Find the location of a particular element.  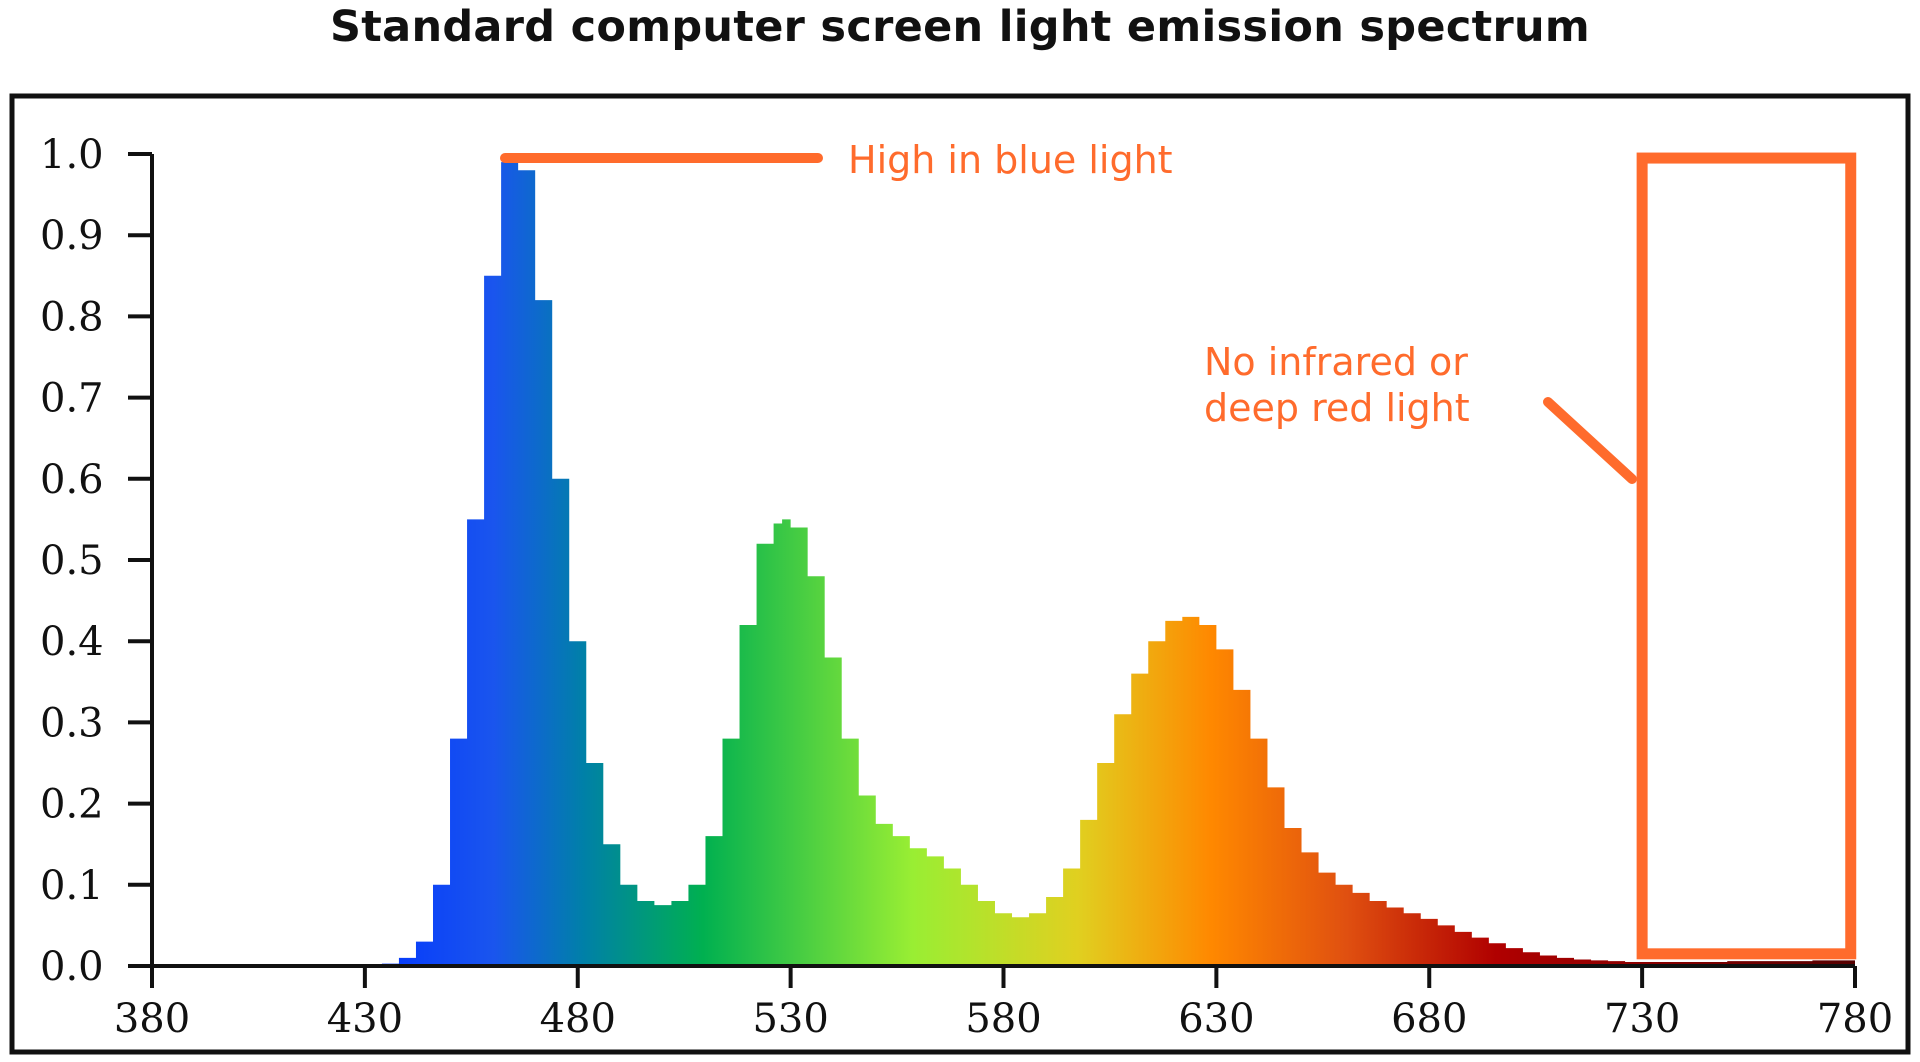

x-tick-label: 730 is located at coordinates (1642, 1019).